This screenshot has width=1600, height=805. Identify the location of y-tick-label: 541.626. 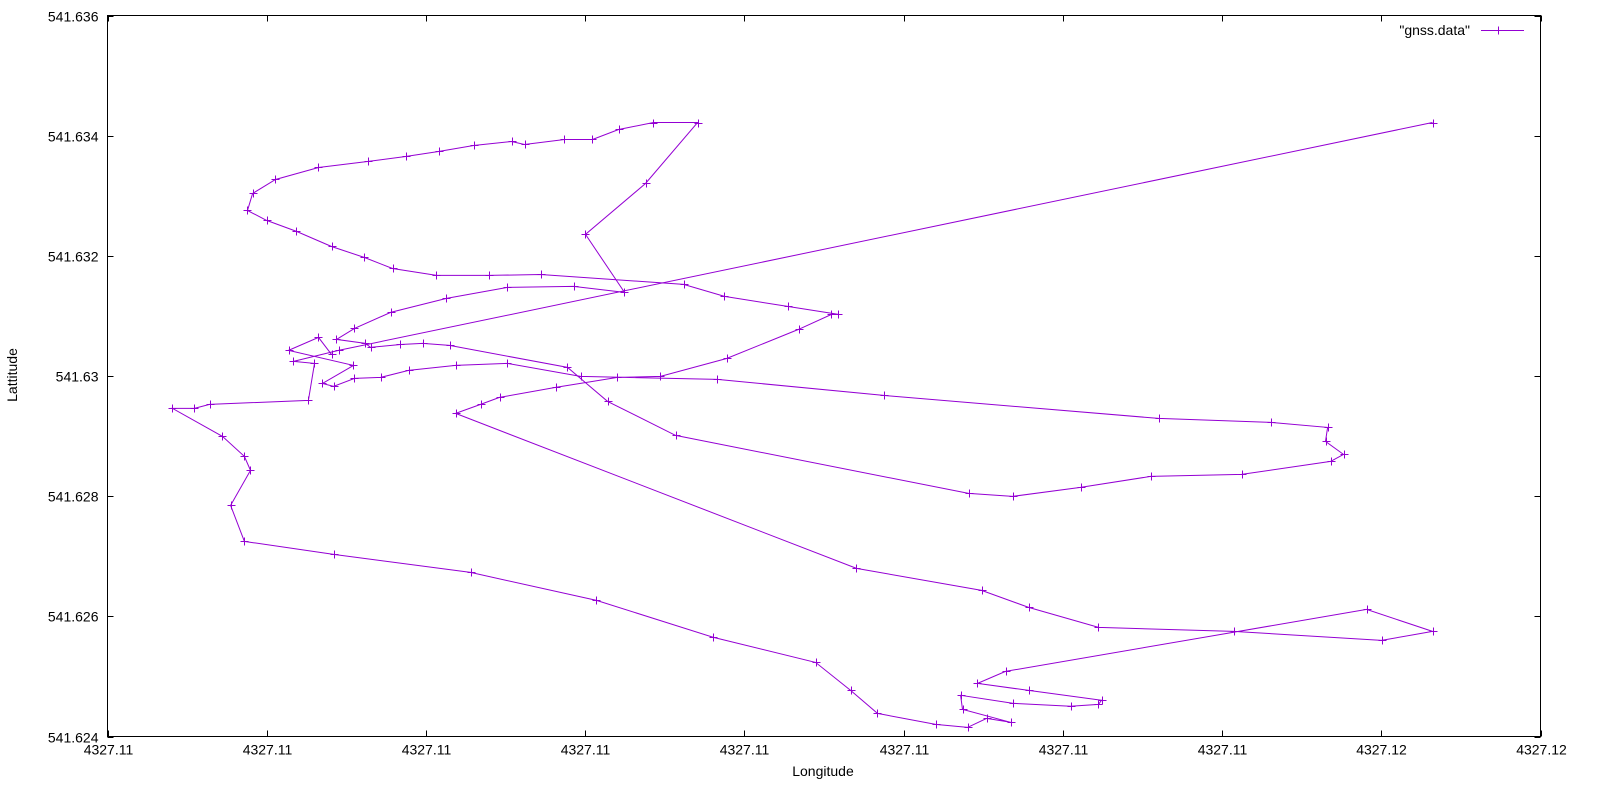
(73, 617).